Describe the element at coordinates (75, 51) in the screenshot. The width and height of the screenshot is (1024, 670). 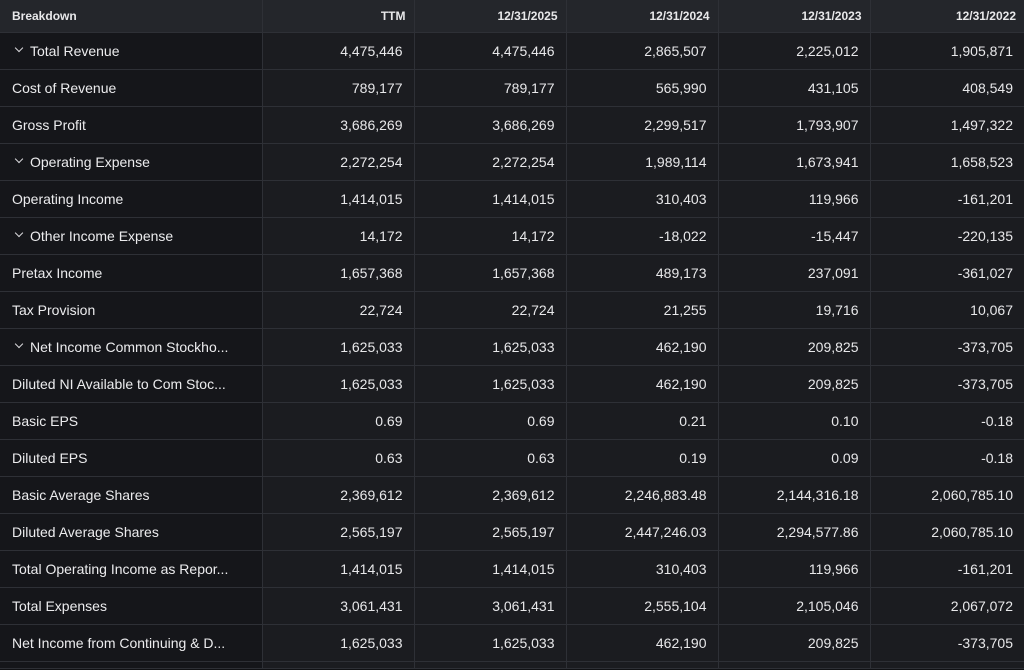
I see `row-label: Total Revenue` at that location.